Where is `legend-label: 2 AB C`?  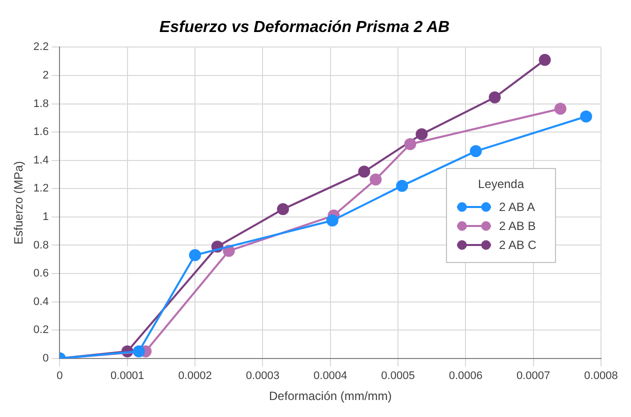
legend-label: 2 AB C is located at coordinates (517, 245).